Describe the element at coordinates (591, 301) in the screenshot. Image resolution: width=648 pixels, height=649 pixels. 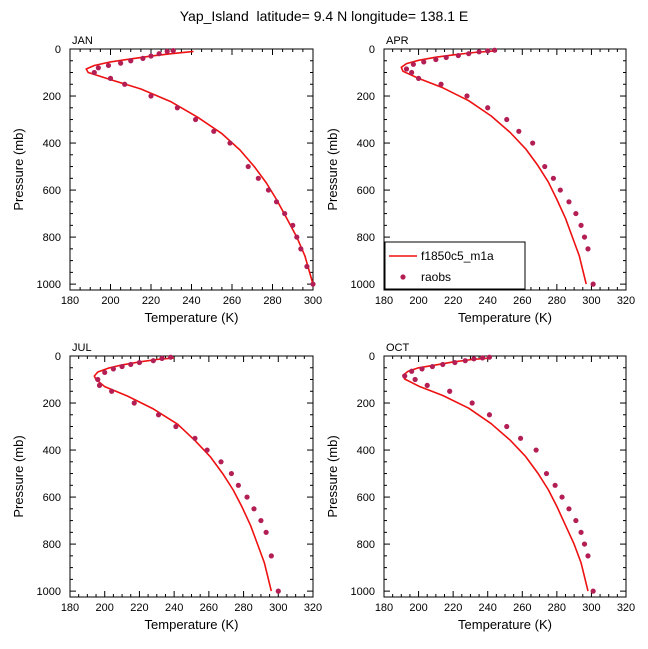
I see `x-tick-label: 300` at that location.